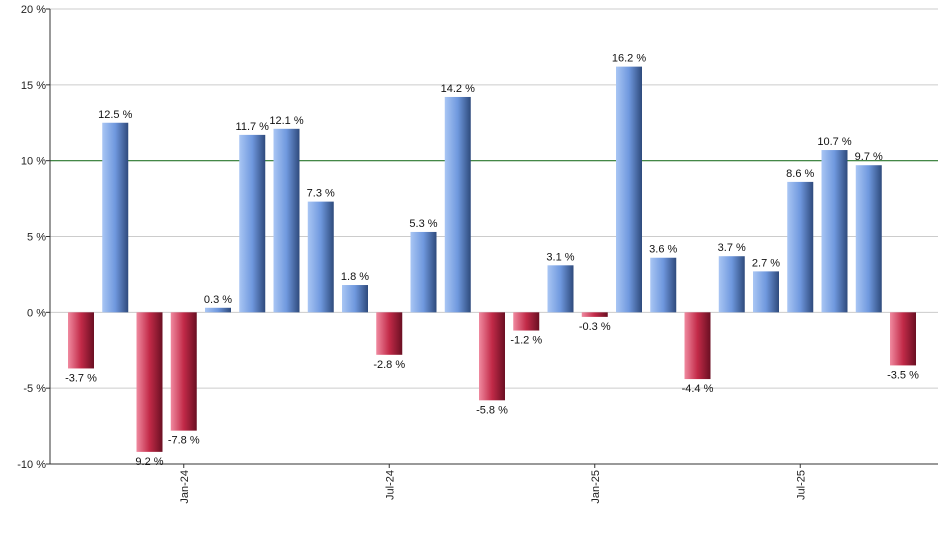 The width and height of the screenshot is (940, 550). I want to click on bar-value-label: -0.3 %, so click(595, 327).